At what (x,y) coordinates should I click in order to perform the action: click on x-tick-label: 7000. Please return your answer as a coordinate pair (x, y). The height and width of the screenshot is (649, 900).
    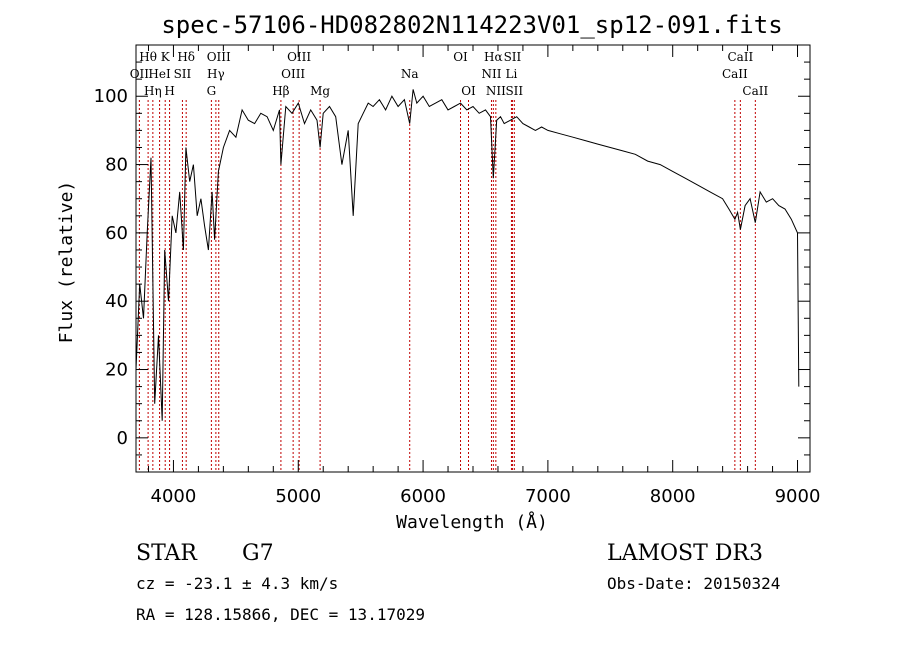
    Looking at the image, I should click on (548, 496).